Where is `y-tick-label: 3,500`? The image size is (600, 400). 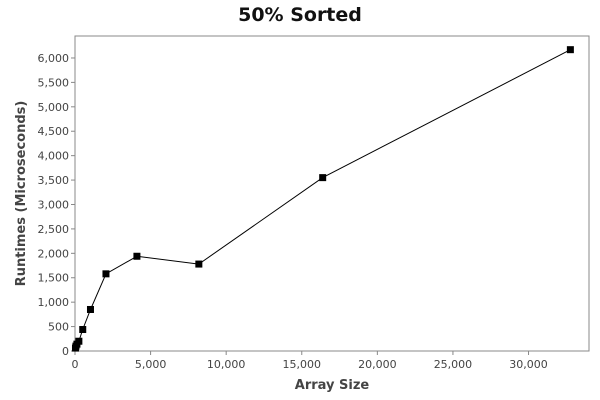 y-tick-label: 3,500 is located at coordinates (54, 180).